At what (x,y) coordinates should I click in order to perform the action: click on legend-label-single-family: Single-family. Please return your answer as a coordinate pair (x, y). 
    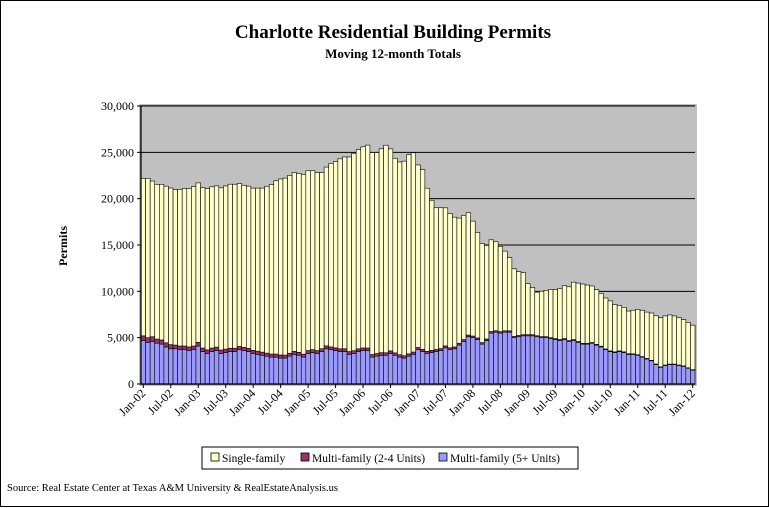
    Looking at the image, I should click on (253, 459).